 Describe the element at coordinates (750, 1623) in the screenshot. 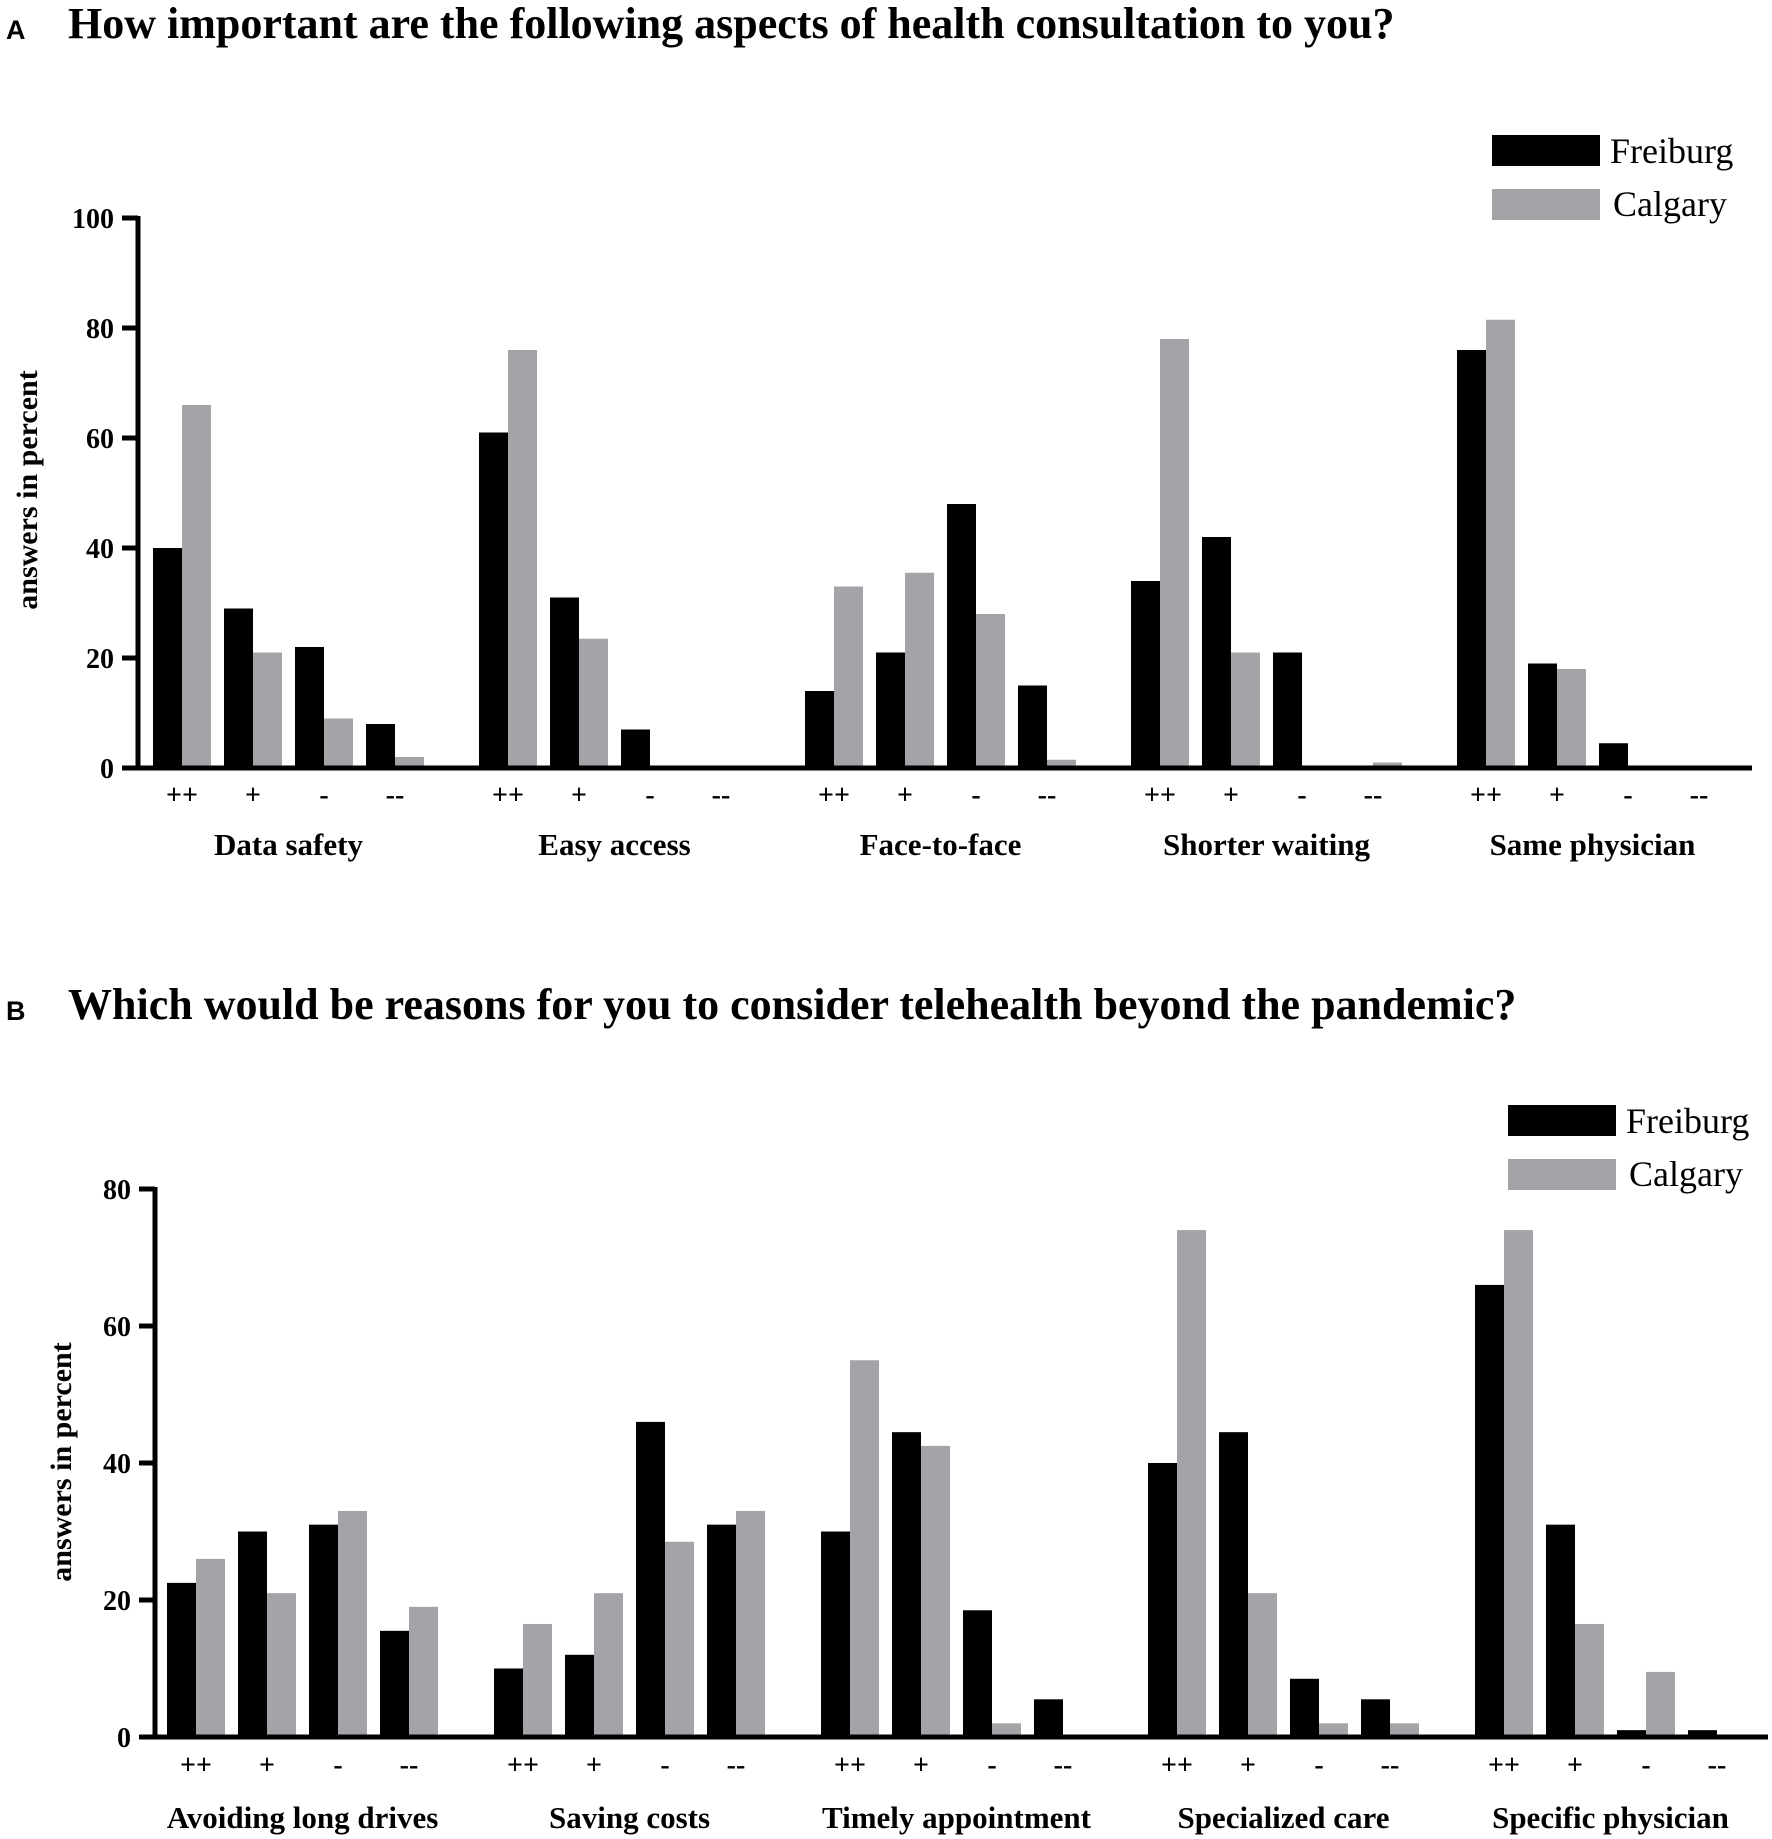

I see `bar-calgary-saving-costs-minusminus` at that location.